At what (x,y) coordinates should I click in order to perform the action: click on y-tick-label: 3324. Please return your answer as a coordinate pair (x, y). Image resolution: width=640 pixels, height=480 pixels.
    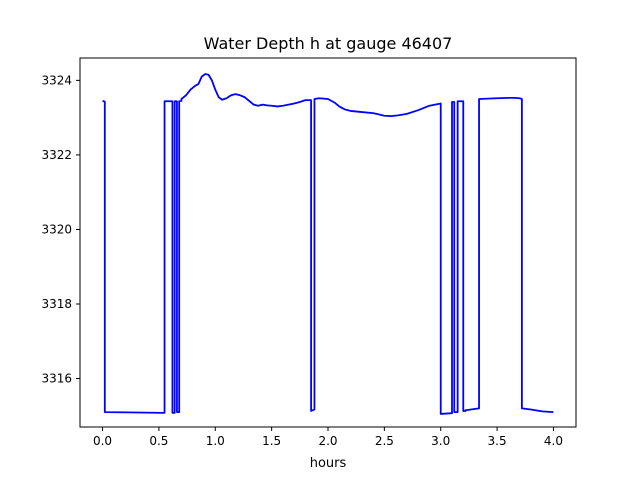
    Looking at the image, I should click on (56, 80).